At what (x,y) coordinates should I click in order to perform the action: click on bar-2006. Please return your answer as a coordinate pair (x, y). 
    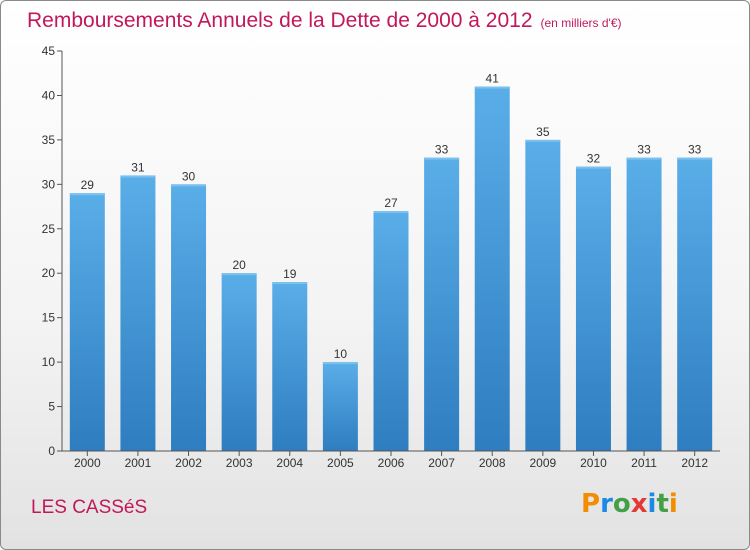
    Looking at the image, I should click on (391, 331).